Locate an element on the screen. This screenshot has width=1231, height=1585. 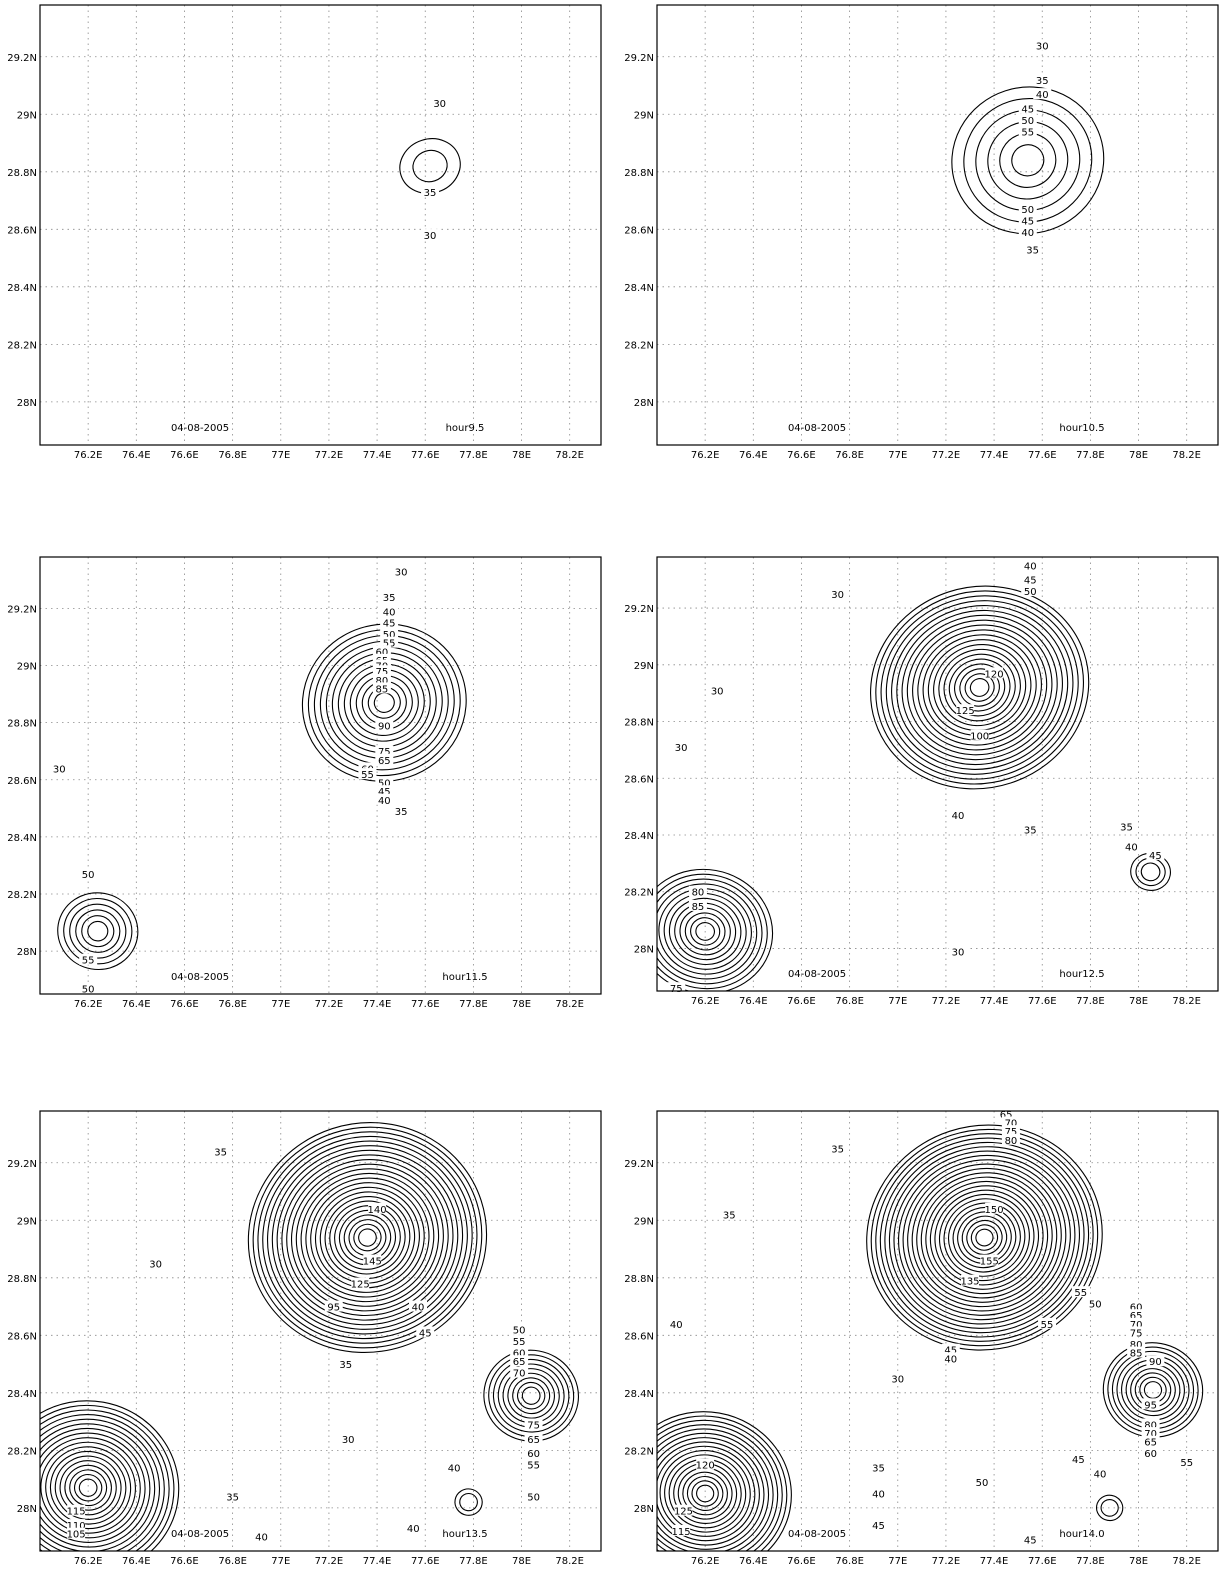
contour-label: 50 is located at coordinates (389, 635).